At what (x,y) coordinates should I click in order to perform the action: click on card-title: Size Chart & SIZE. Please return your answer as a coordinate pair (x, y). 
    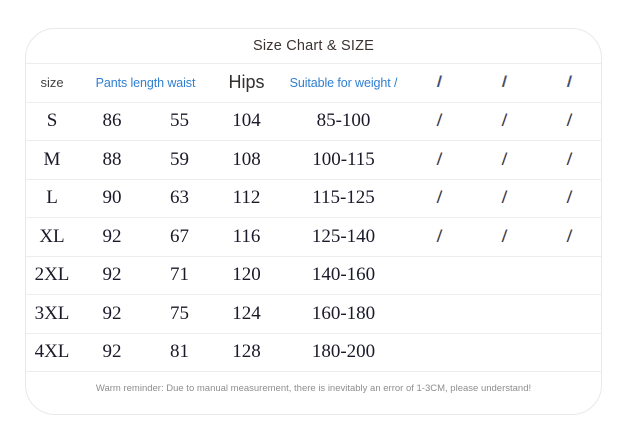
    Looking at the image, I should click on (313, 46).